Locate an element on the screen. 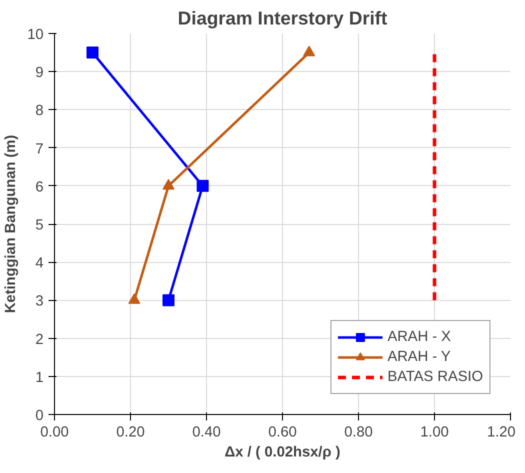 This screenshot has height=473, width=525. y-tick-label: 6 is located at coordinates (39, 187).